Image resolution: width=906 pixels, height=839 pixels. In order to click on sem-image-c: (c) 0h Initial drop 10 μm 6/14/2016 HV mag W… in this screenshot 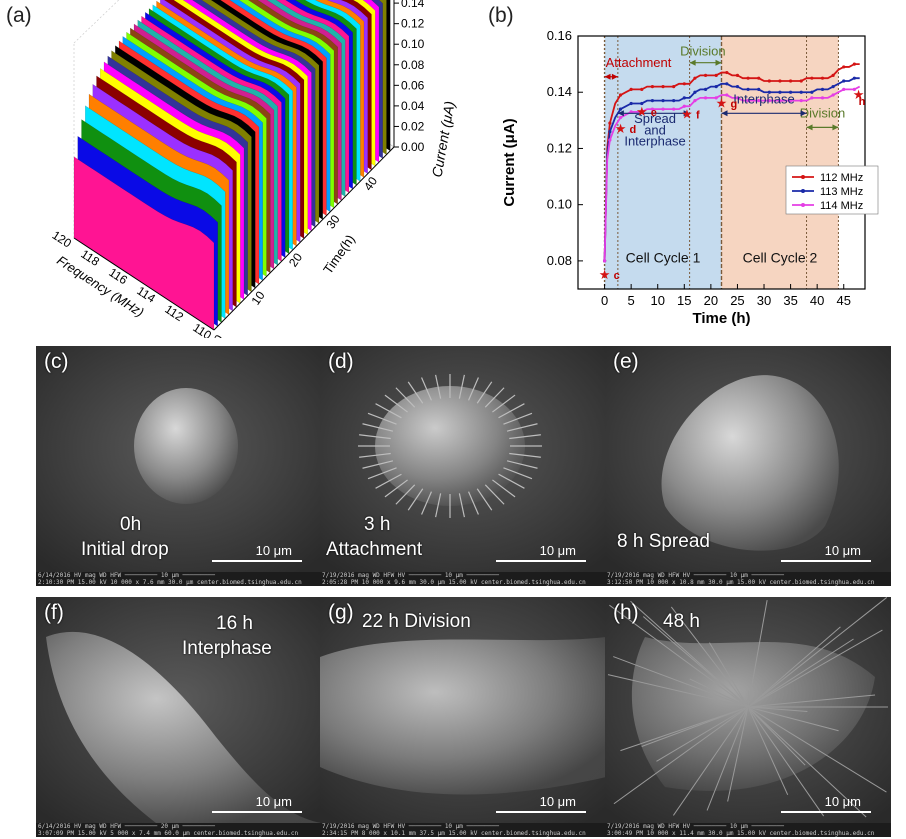, I will do `click(179, 466)`.